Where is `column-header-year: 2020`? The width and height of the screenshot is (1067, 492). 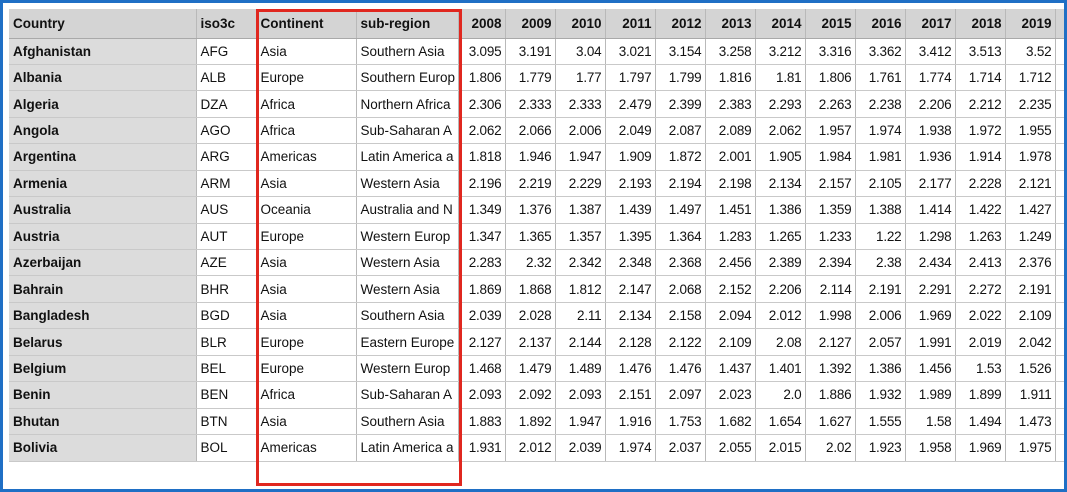 column-header-year: 2020 is located at coordinates (1059, 24).